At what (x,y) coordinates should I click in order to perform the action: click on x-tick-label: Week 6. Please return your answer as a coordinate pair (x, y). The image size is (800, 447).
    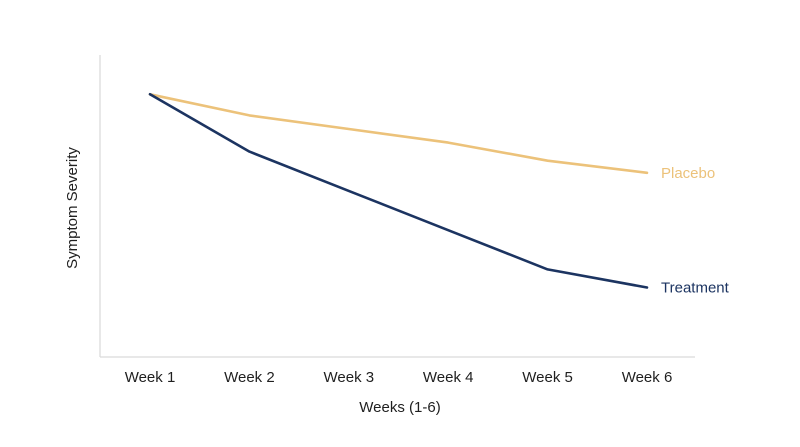
    Looking at the image, I should click on (647, 377).